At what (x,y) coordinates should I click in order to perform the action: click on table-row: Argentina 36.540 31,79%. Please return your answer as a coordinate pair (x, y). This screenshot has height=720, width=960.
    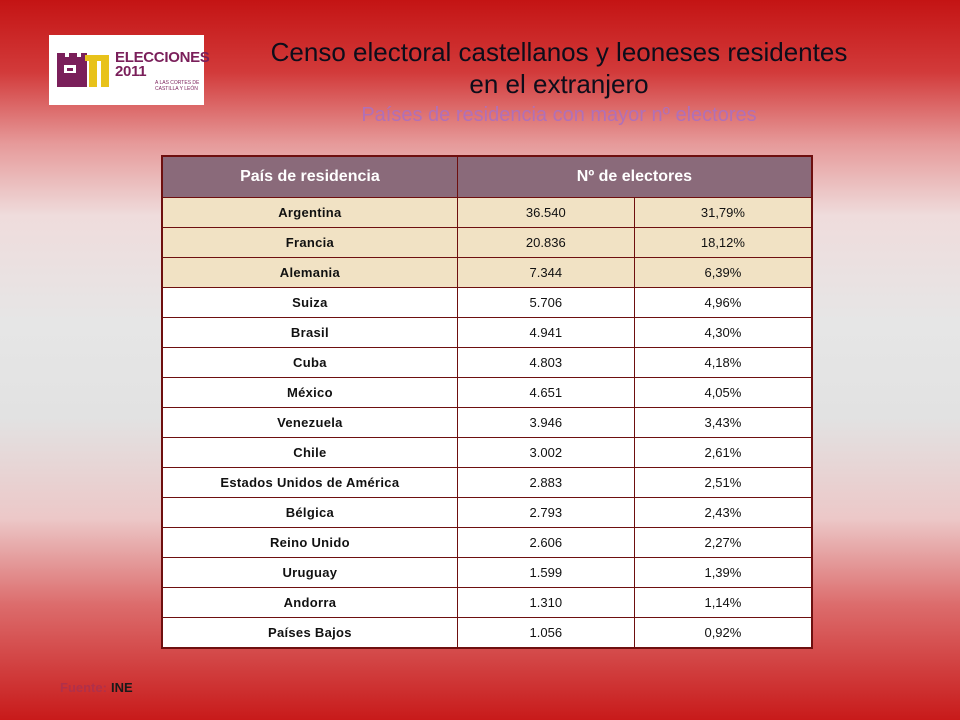
    Looking at the image, I should click on (487, 212).